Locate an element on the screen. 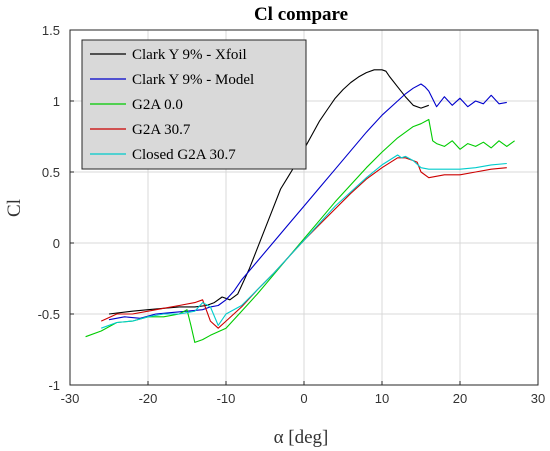 Image resolution: width=550 pixels, height=451 pixels. y-tick-label: 0.5 is located at coordinates (51, 172).